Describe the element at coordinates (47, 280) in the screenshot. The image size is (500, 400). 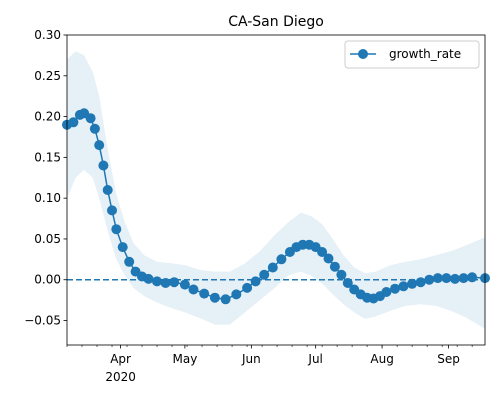
I see `y-tick-label: 0.00` at that location.